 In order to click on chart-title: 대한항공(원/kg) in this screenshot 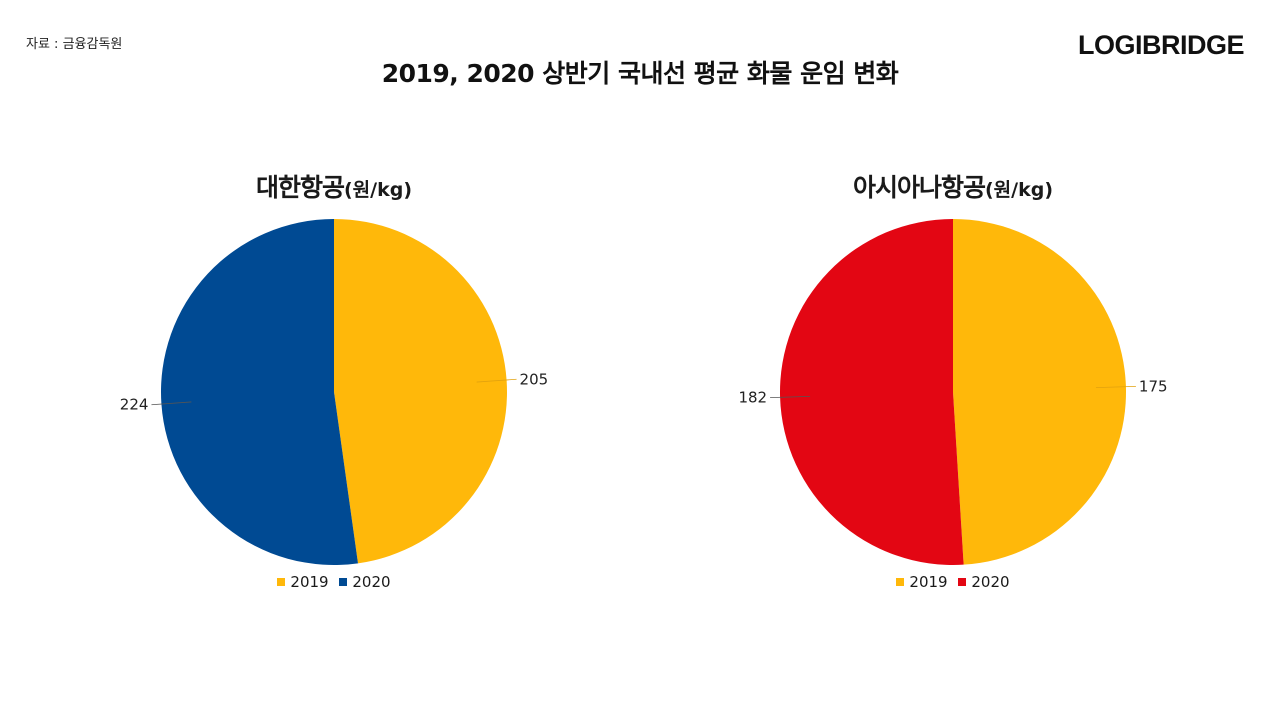, I will do `click(334, 186)`.